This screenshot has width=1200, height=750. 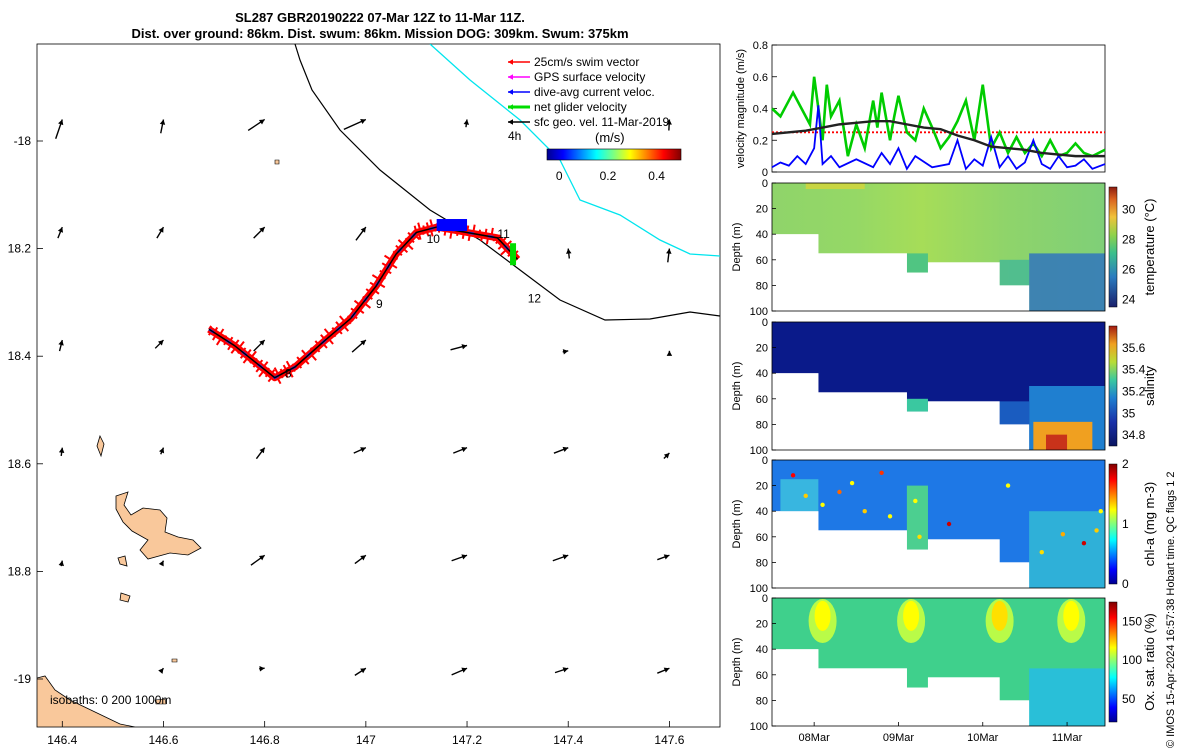 I want to click on x-tick-label: 147.6, so click(x=669, y=740).